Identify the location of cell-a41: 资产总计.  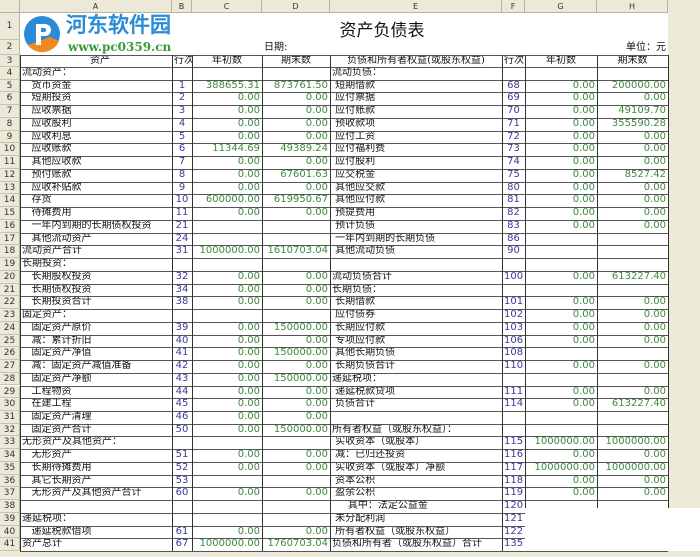
(42, 544).